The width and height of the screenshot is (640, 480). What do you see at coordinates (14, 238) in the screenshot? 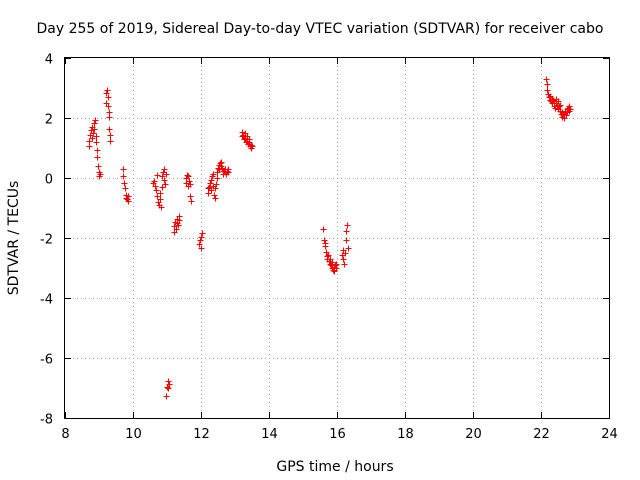
I see `y-axis-label: SDTVAR / TECUs` at bounding box center [14, 238].